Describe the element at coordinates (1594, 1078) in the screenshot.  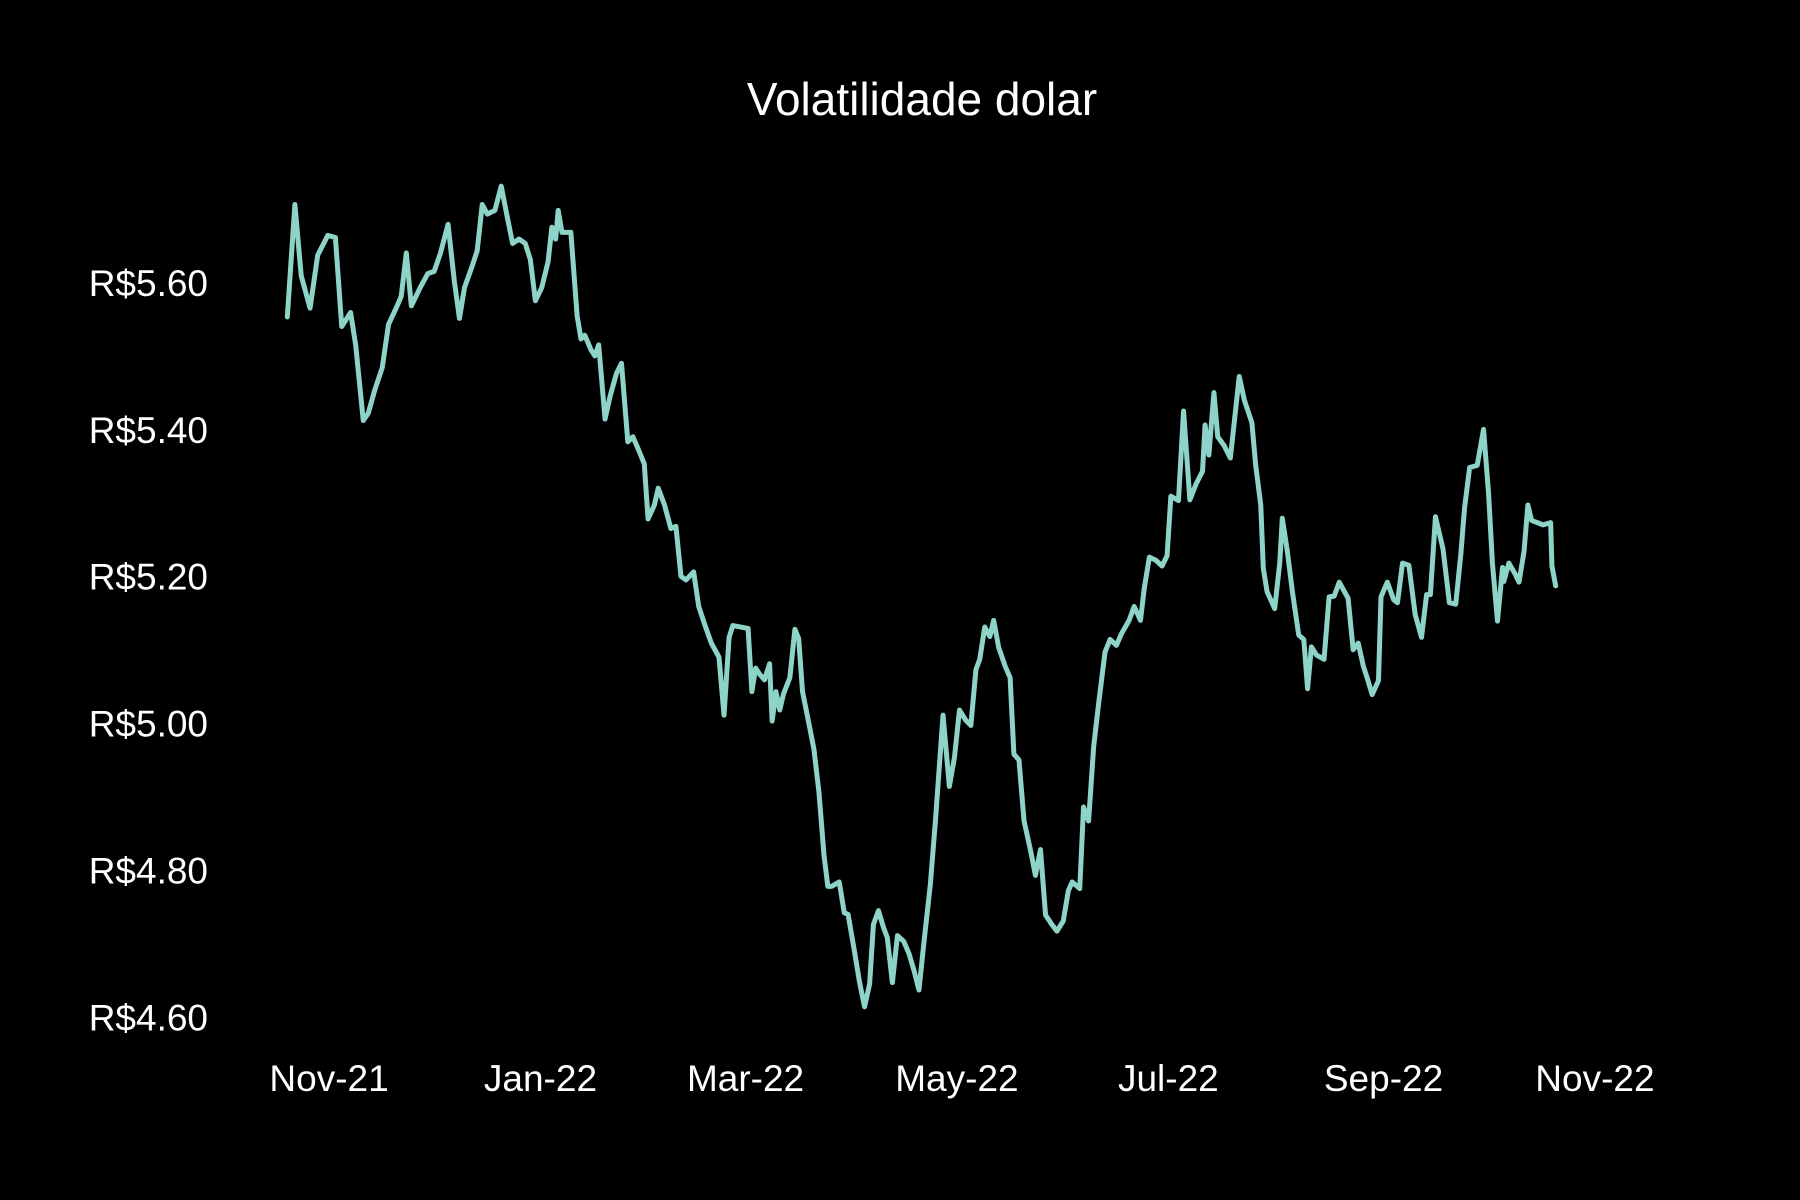
I see `x-tick-label: Nov-22` at that location.